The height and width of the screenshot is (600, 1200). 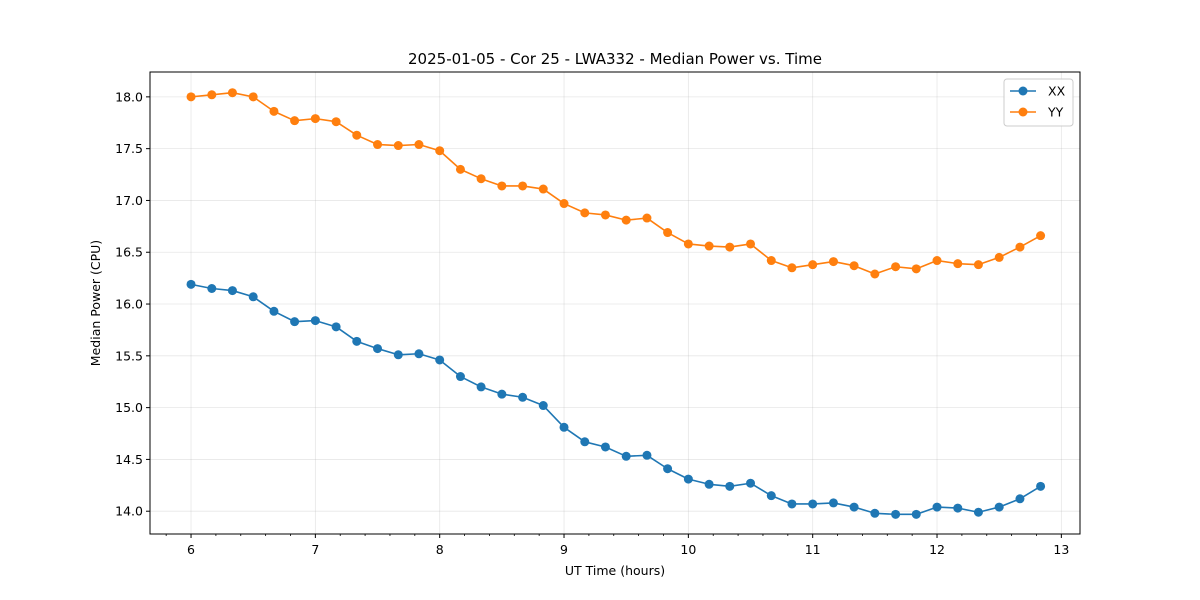 I want to click on x-tick-label: 7, so click(x=315, y=549).